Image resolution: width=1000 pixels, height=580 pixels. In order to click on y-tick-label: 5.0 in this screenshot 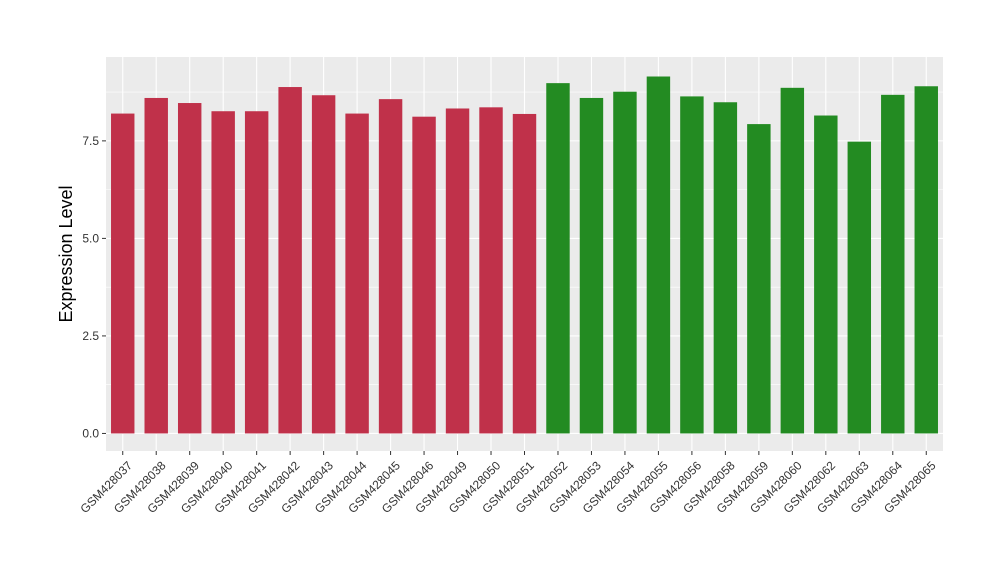, I will do `click(90, 238)`.